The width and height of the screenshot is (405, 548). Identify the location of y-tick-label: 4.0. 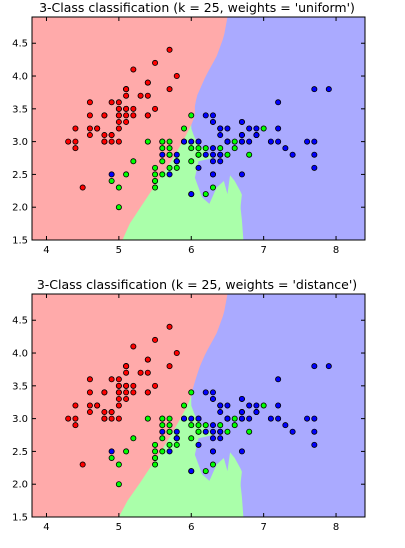
(20, 354).